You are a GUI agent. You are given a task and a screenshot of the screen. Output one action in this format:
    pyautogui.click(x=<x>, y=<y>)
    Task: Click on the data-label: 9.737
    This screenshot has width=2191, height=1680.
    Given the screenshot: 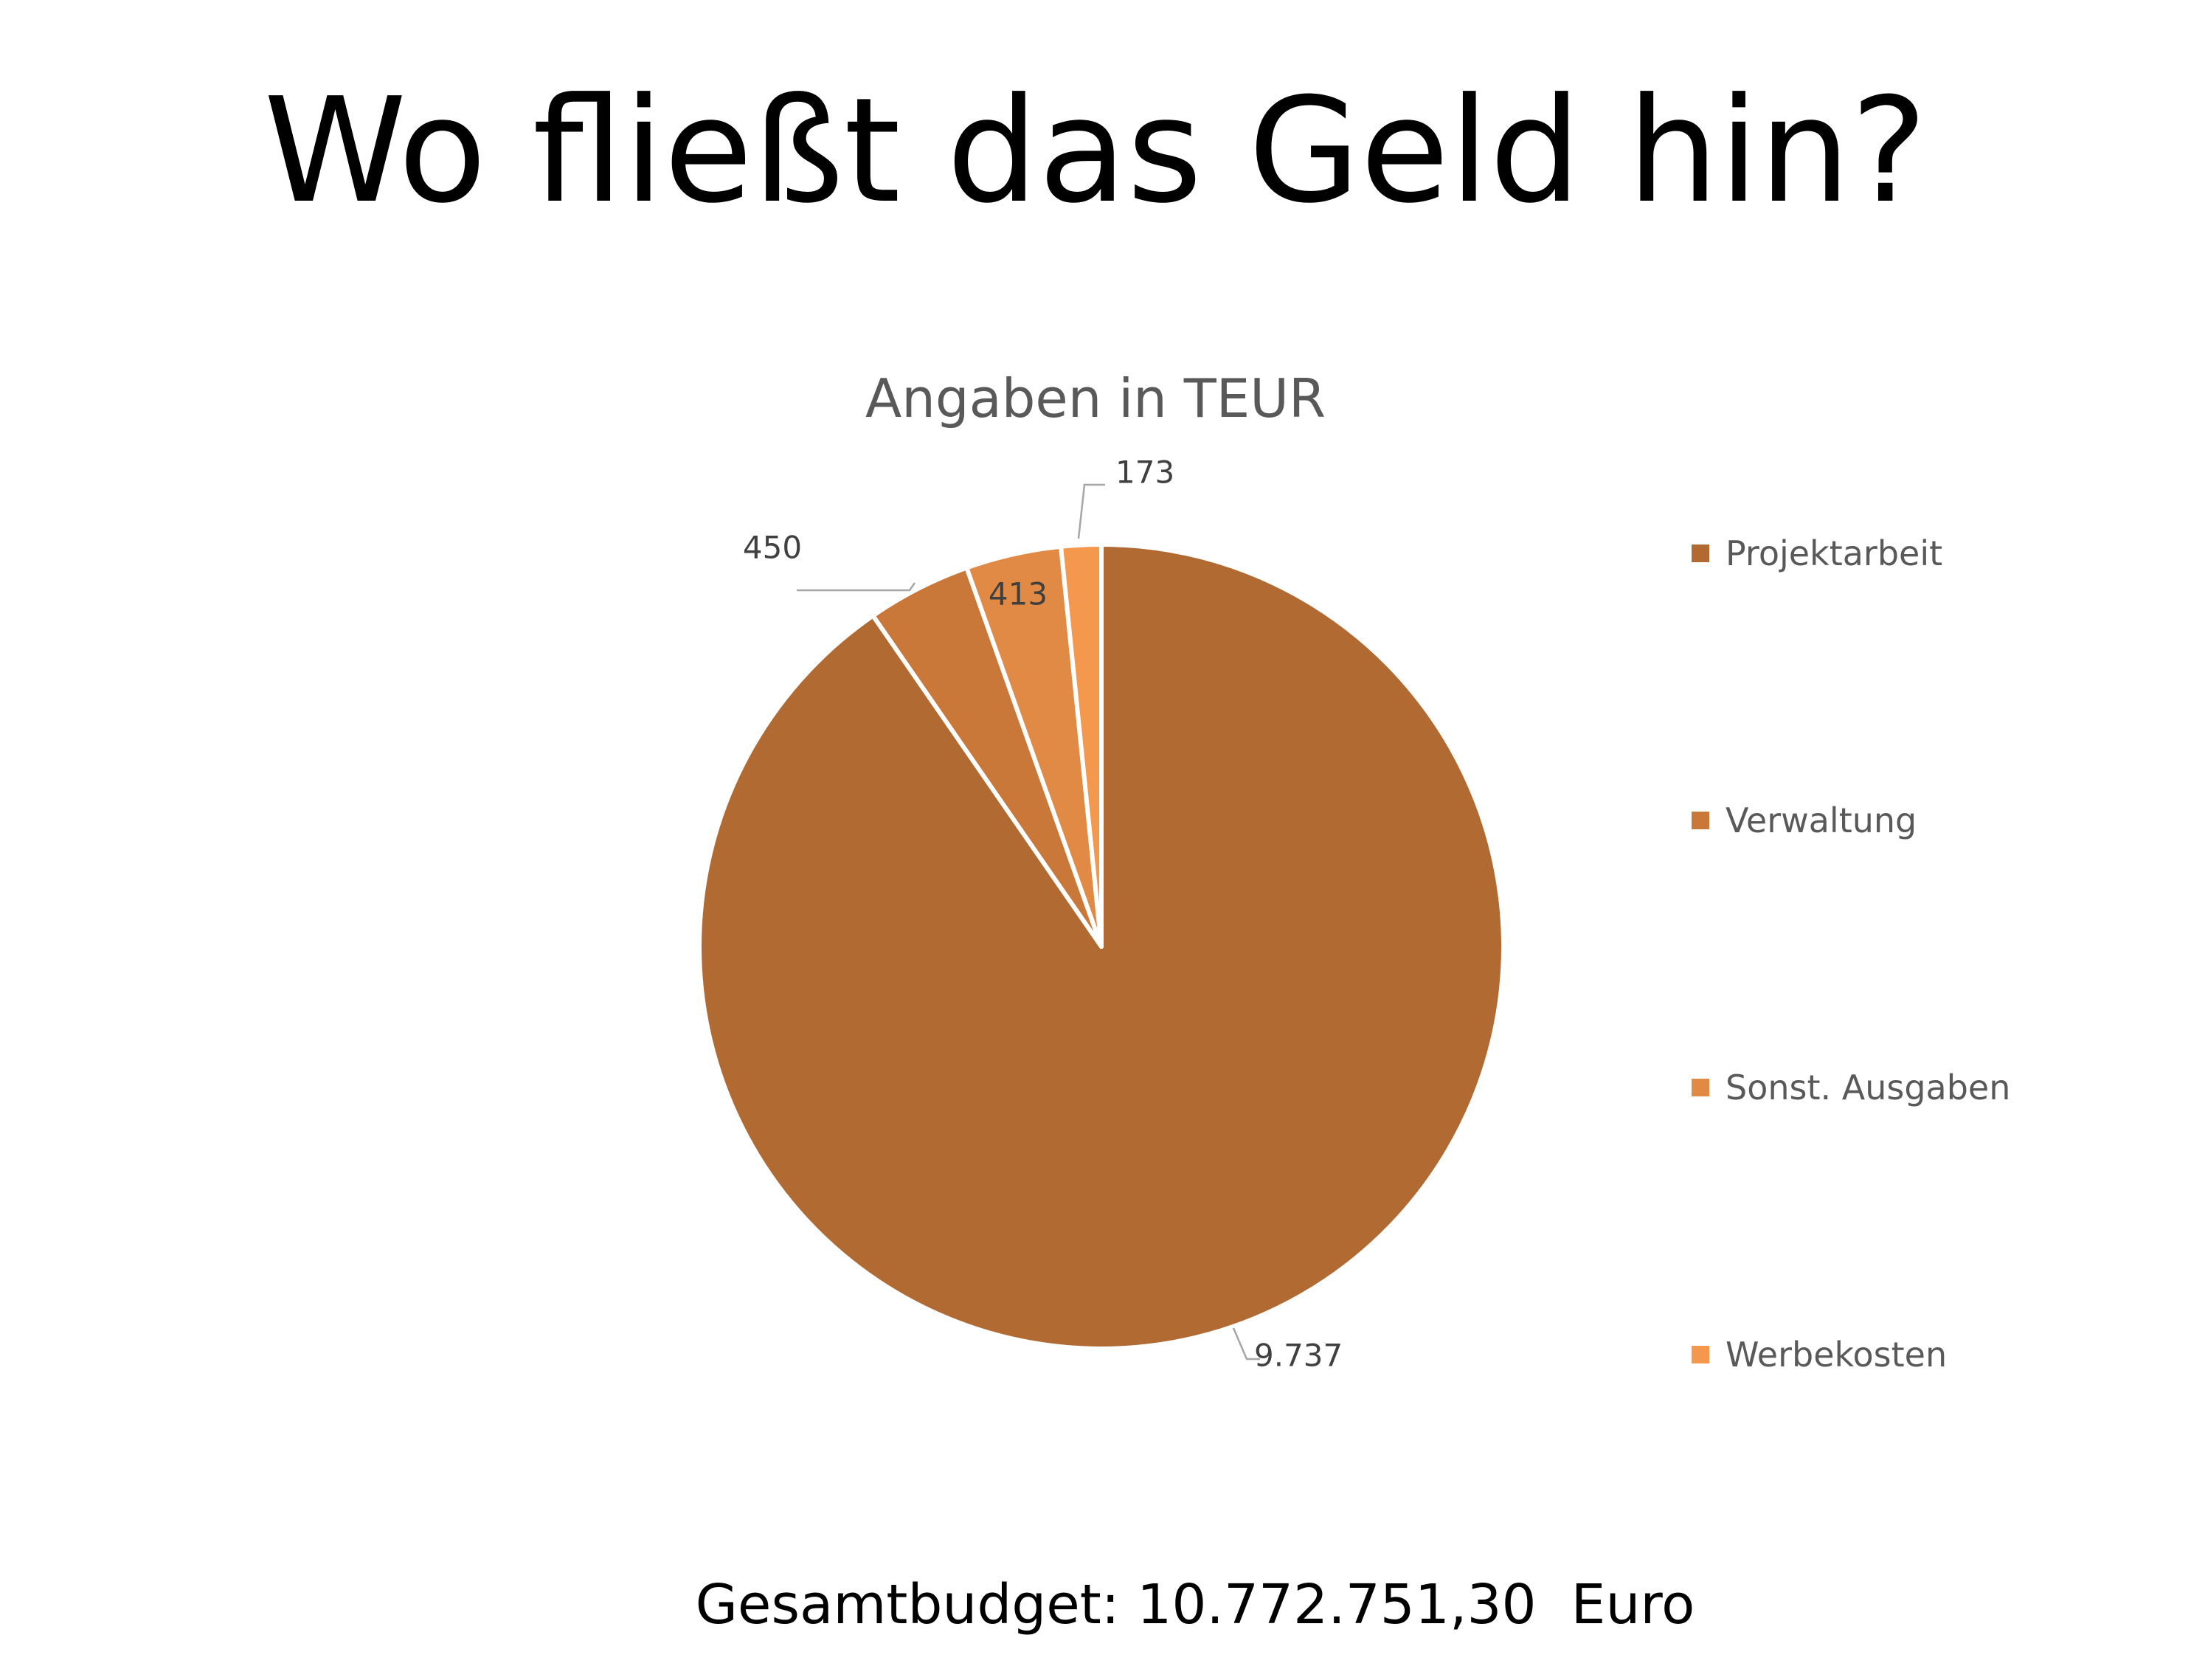 What is the action you would take?
    pyautogui.click(x=1299, y=1356)
    